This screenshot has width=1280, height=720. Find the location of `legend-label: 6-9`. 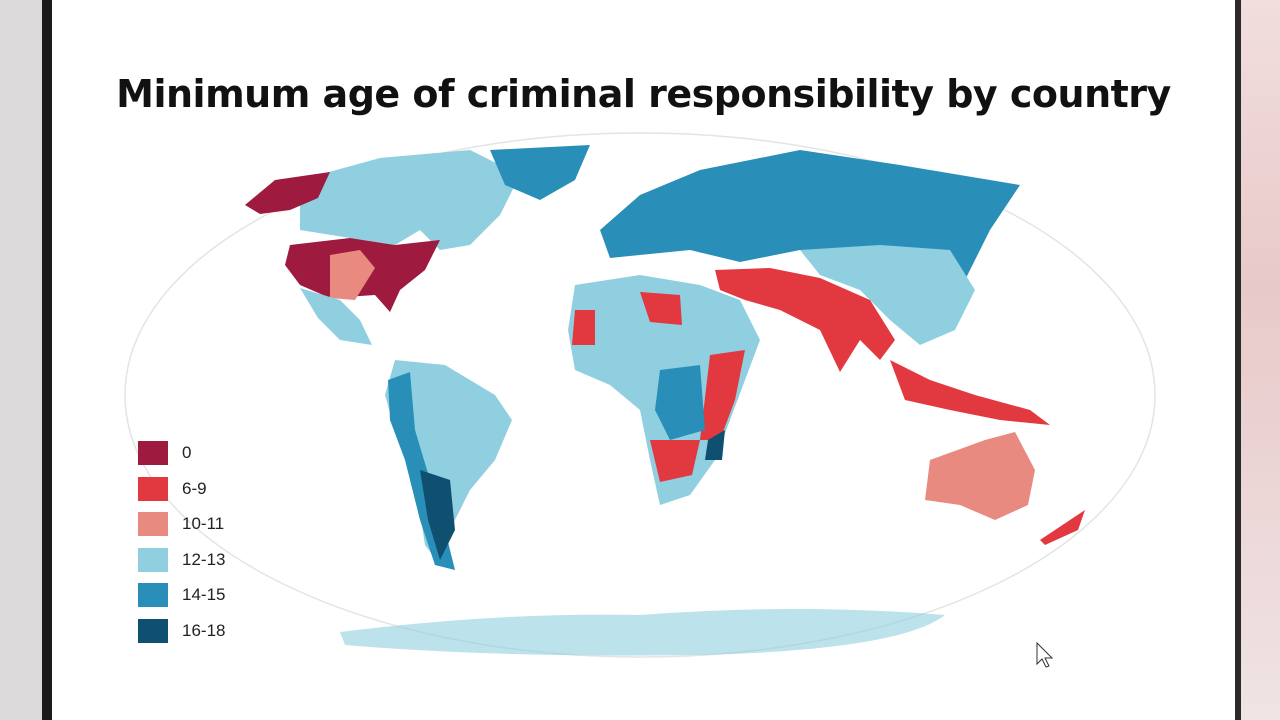

legend-label: 6-9 is located at coordinates (194, 488).